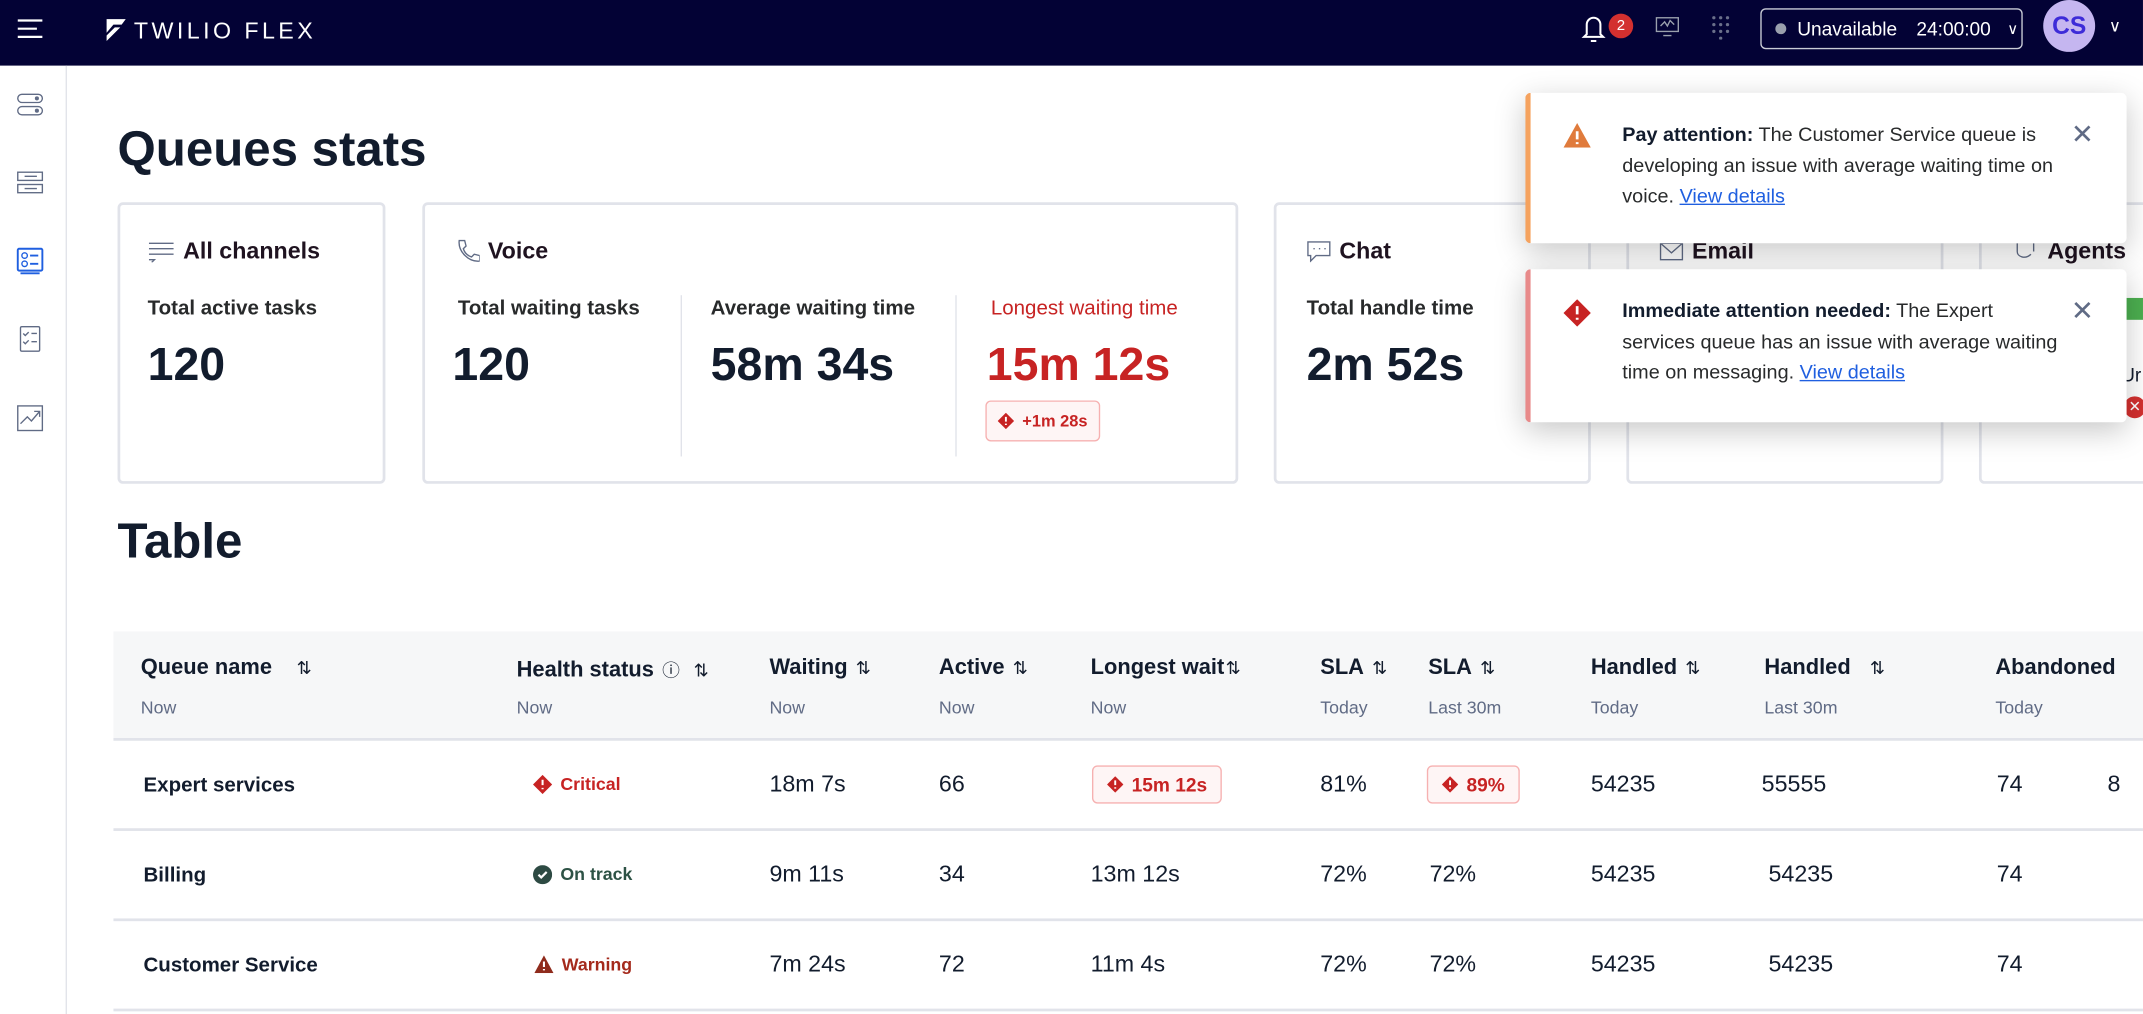 Image resolution: width=2143 pixels, height=1014 pixels. I want to click on column-header-handled-today: Handled ⇅, so click(1645, 668).